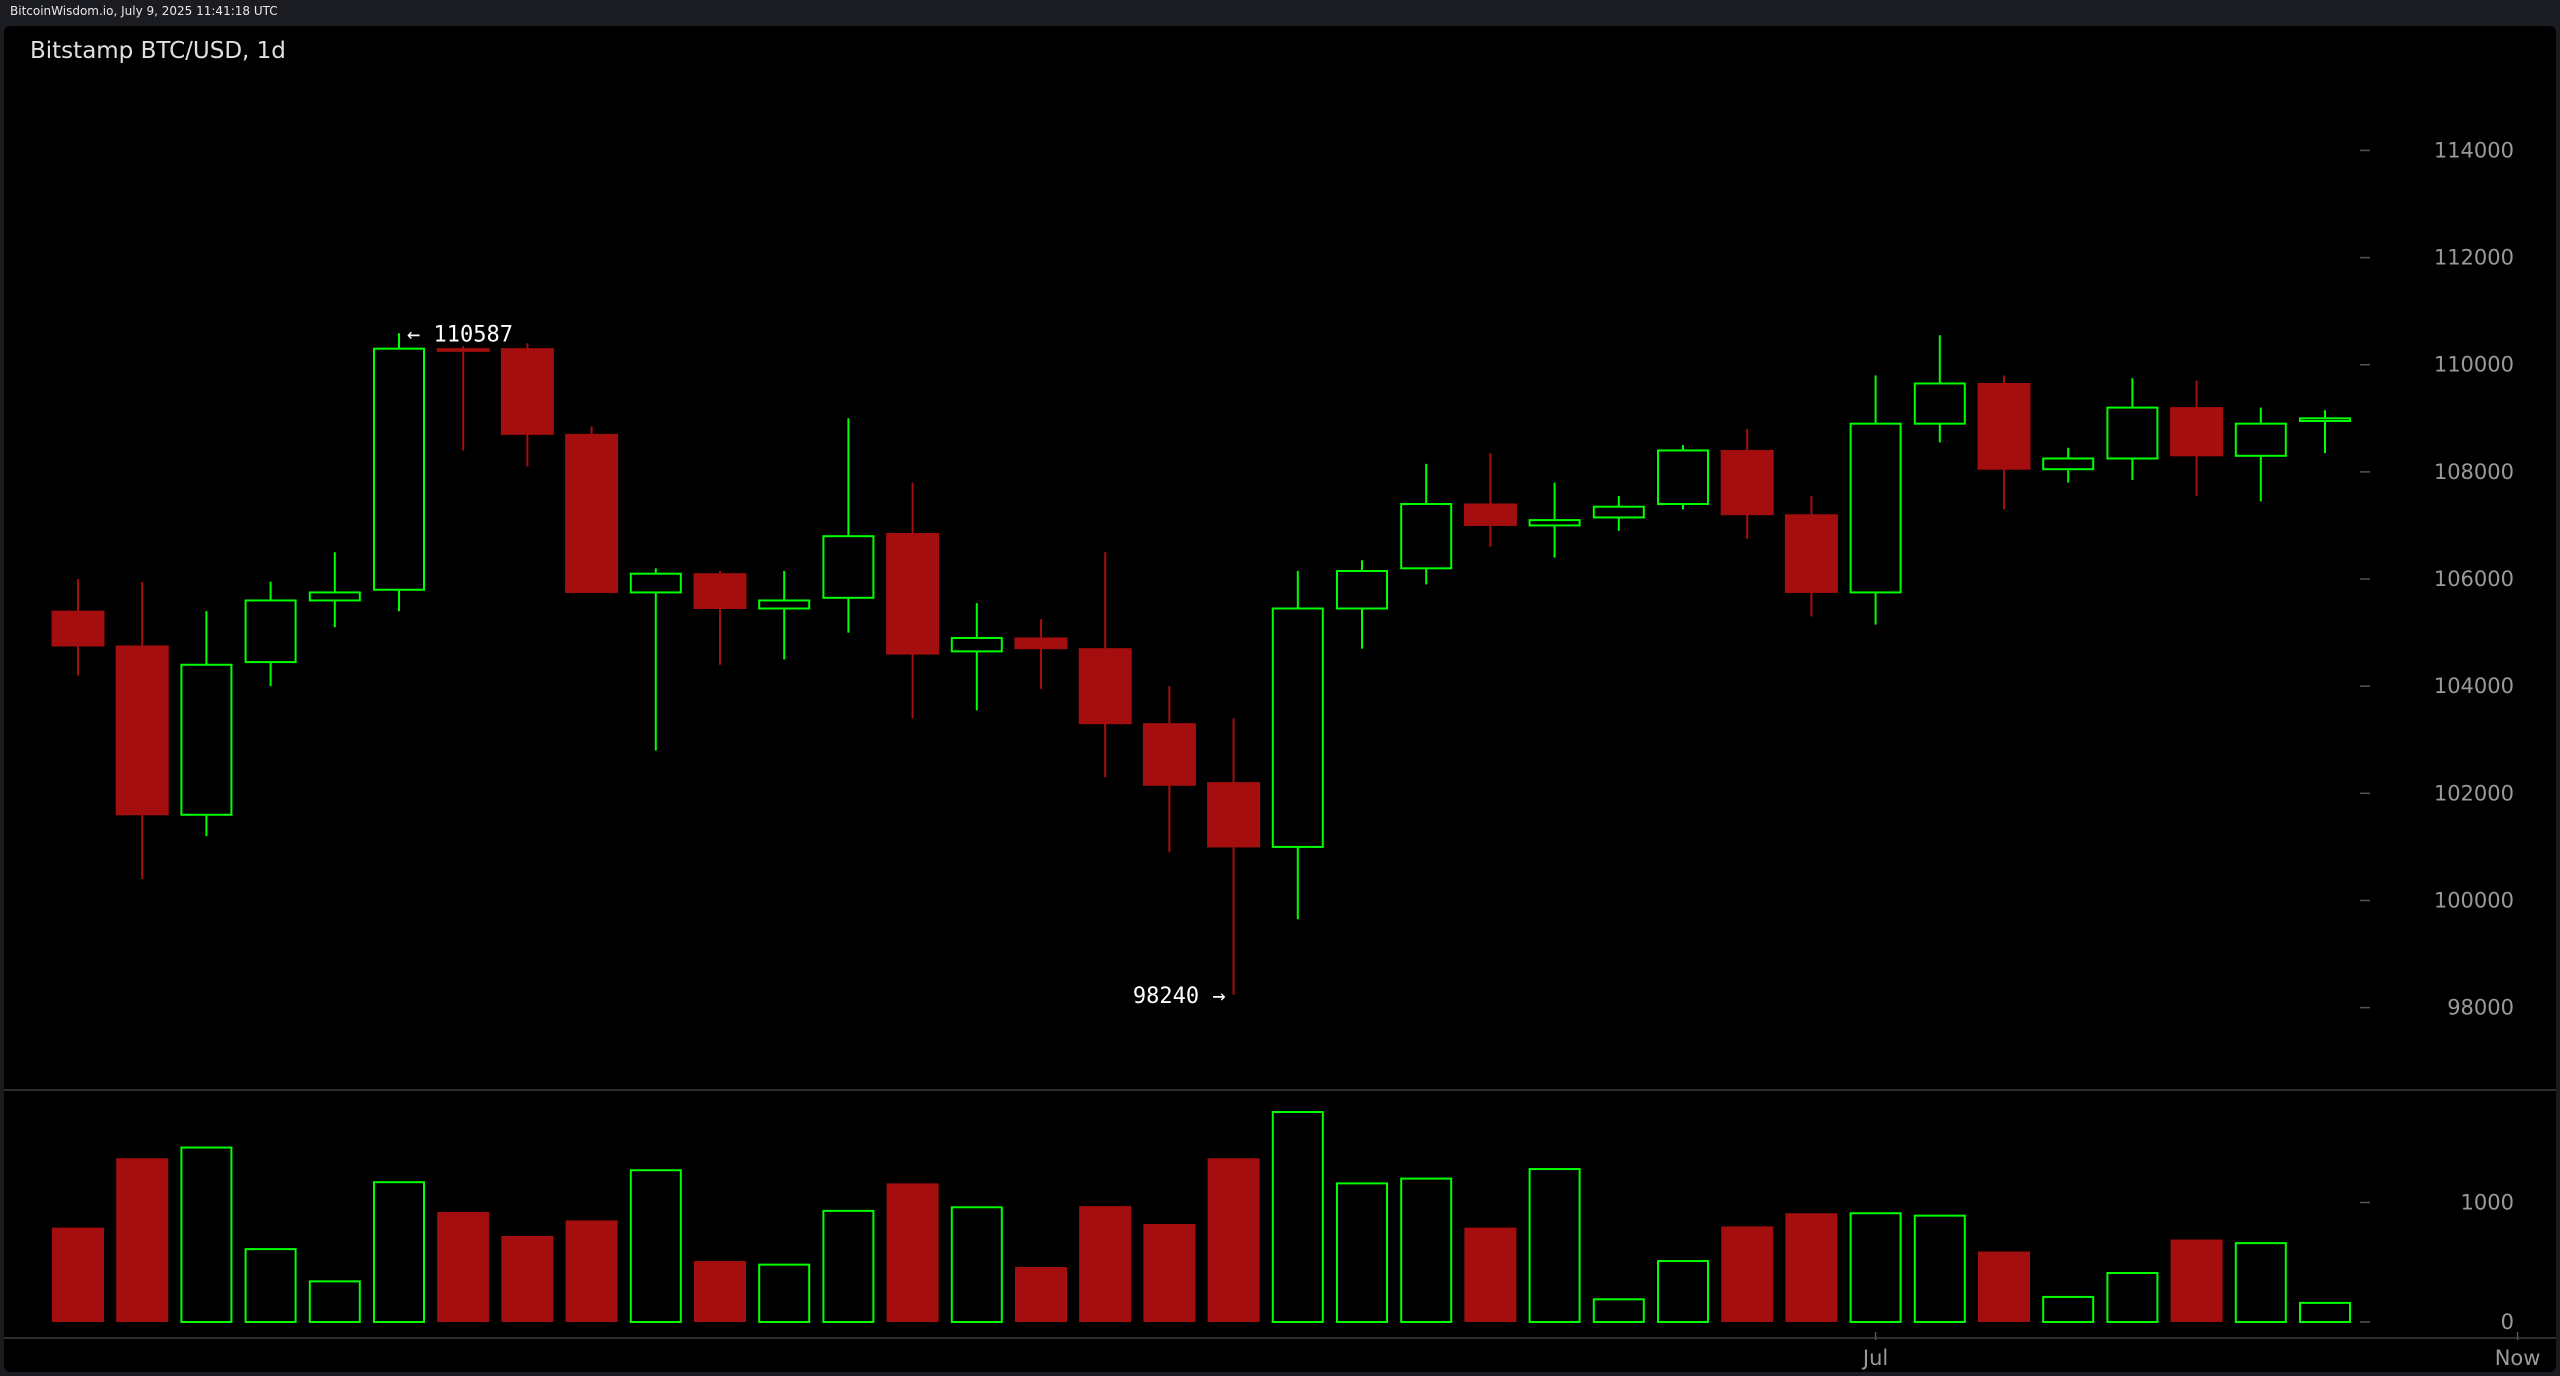  I want to click on low-price-label: 98240 →, so click(1179, 996).